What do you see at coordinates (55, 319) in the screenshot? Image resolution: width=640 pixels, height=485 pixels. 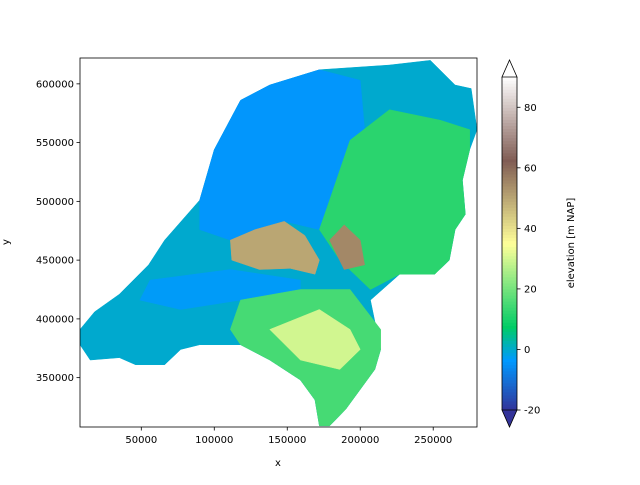 I see `y-tick-label: 400000` at bounding box center [55, 319].